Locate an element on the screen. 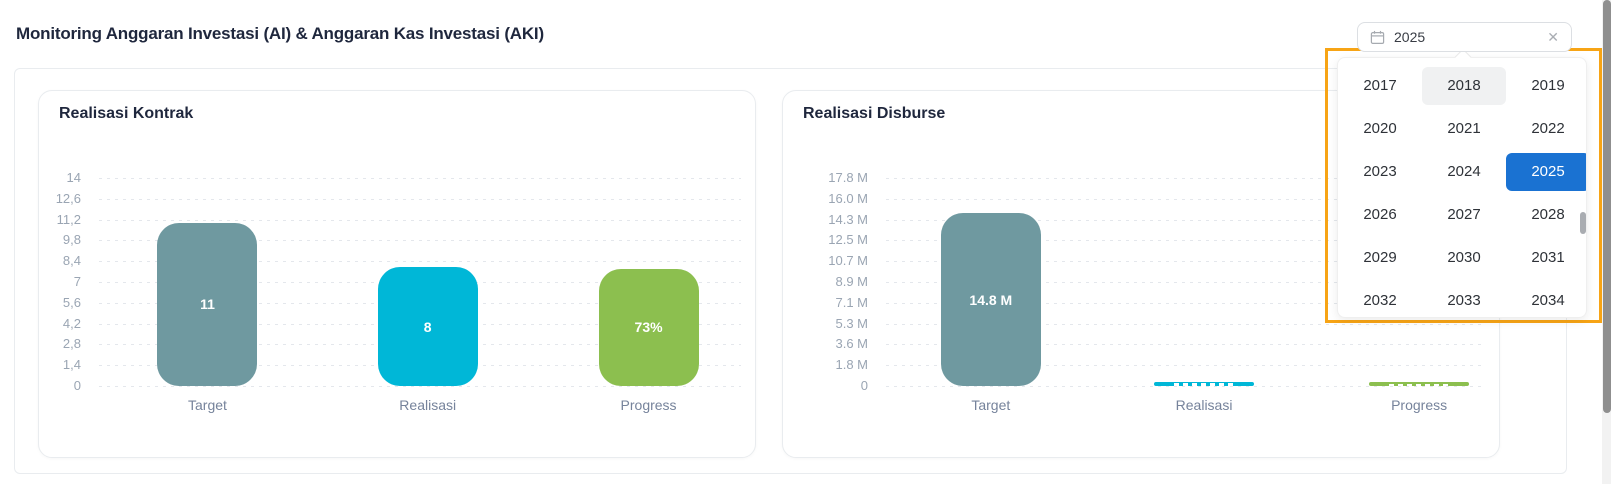  bar-value-label: 8 is located at coordinates (427, 326).